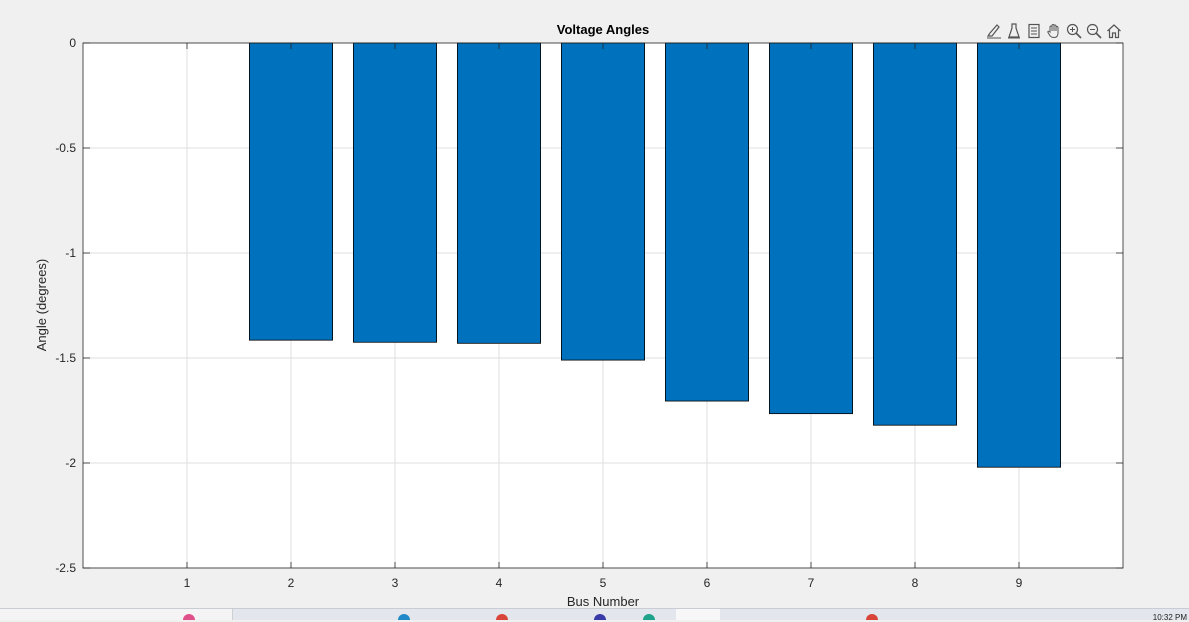 Image resolution: width=1189 pixels, height=622 pixels. I want to click on taskbar-active-app, so click(698, 614).